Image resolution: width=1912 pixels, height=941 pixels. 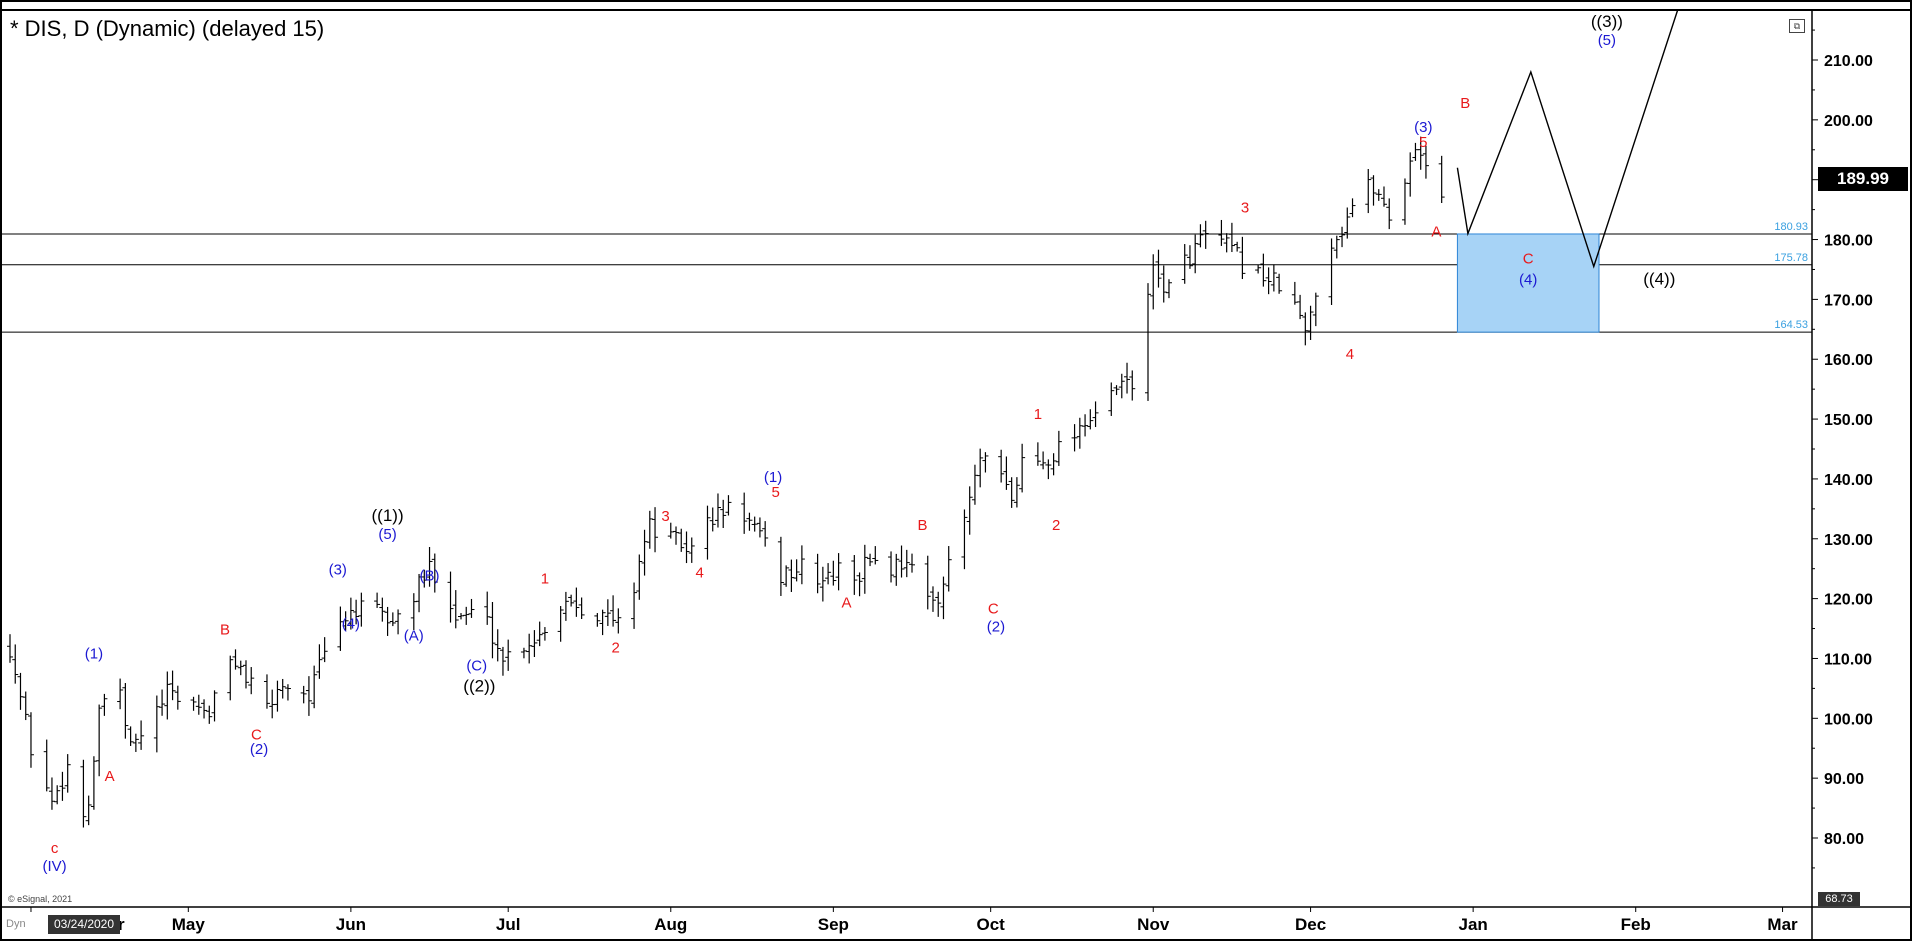 What do you see at coordinates (1791, 227) in the screenshot?
I see `level-label-0: 180.93` at bounding box center [1791, 227].